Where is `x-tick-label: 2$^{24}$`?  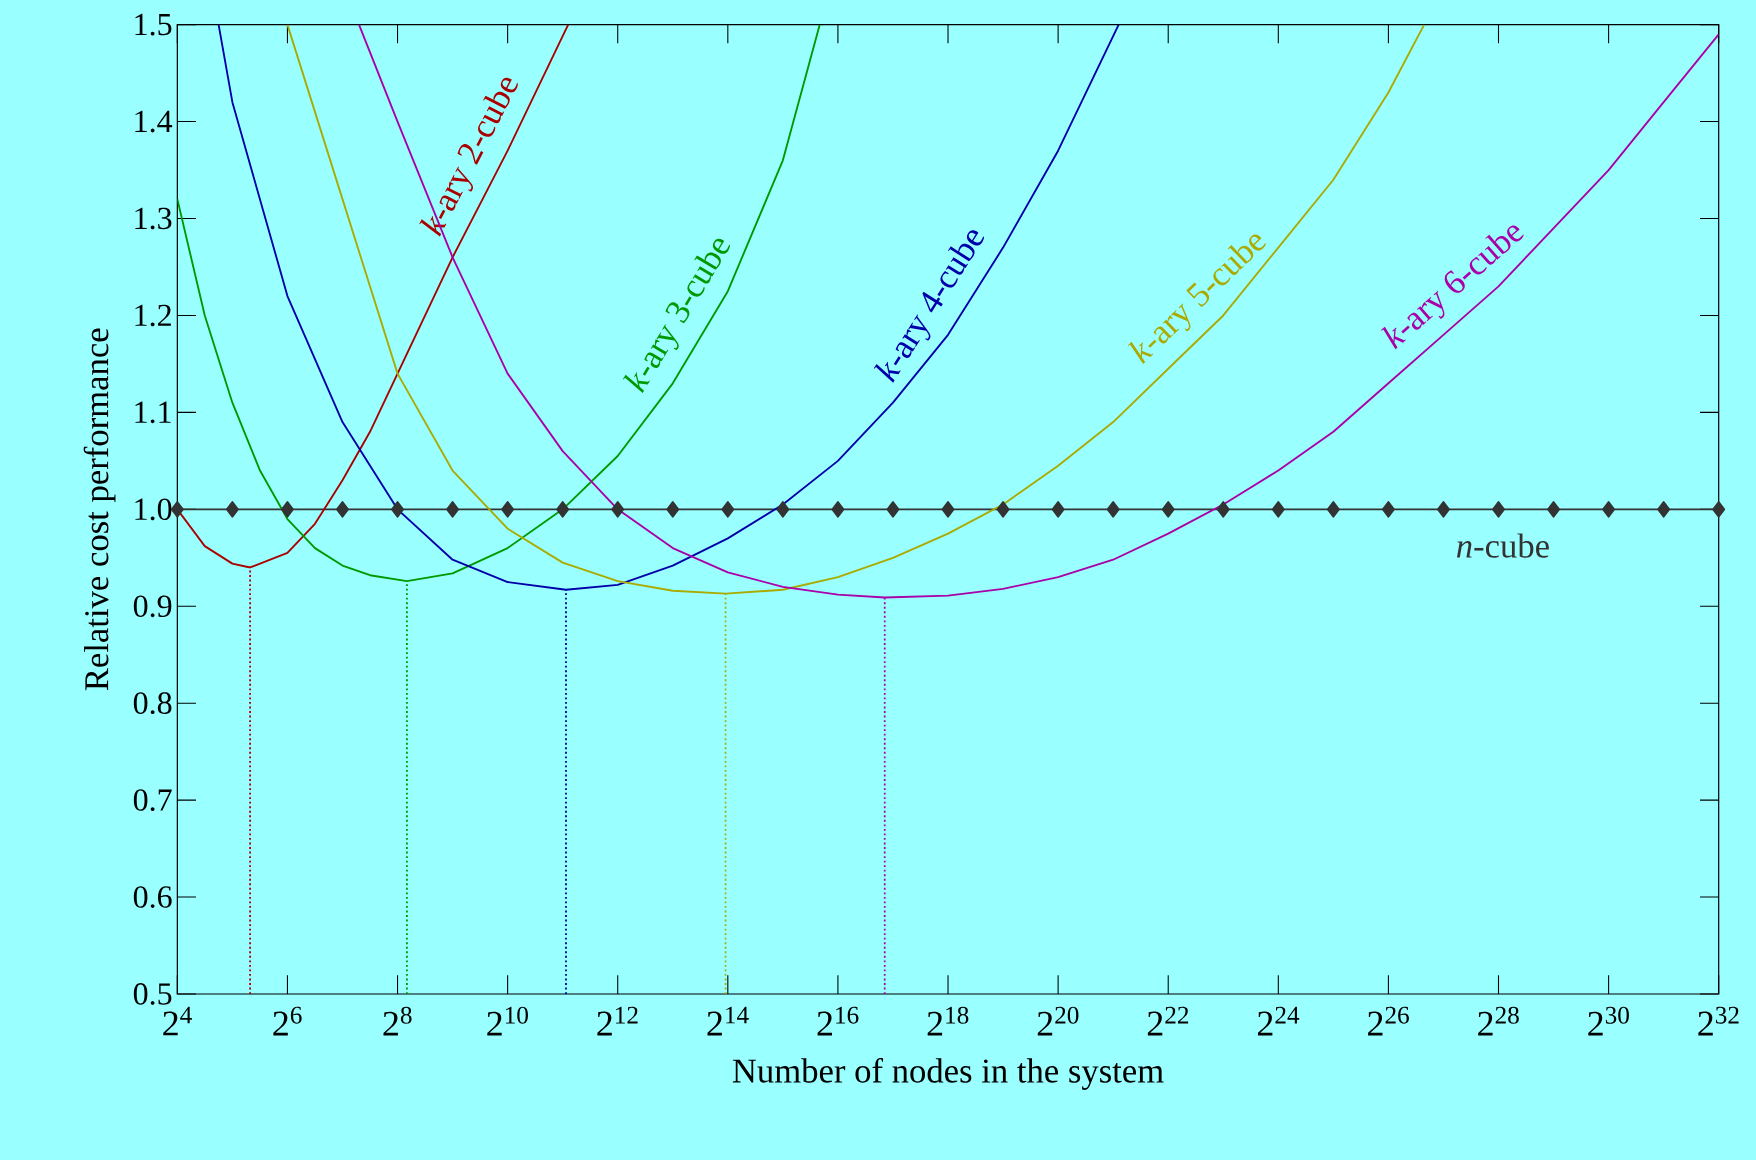
x-tick-label: 2$^{24}$ is located at coordinates (1278, 1021).